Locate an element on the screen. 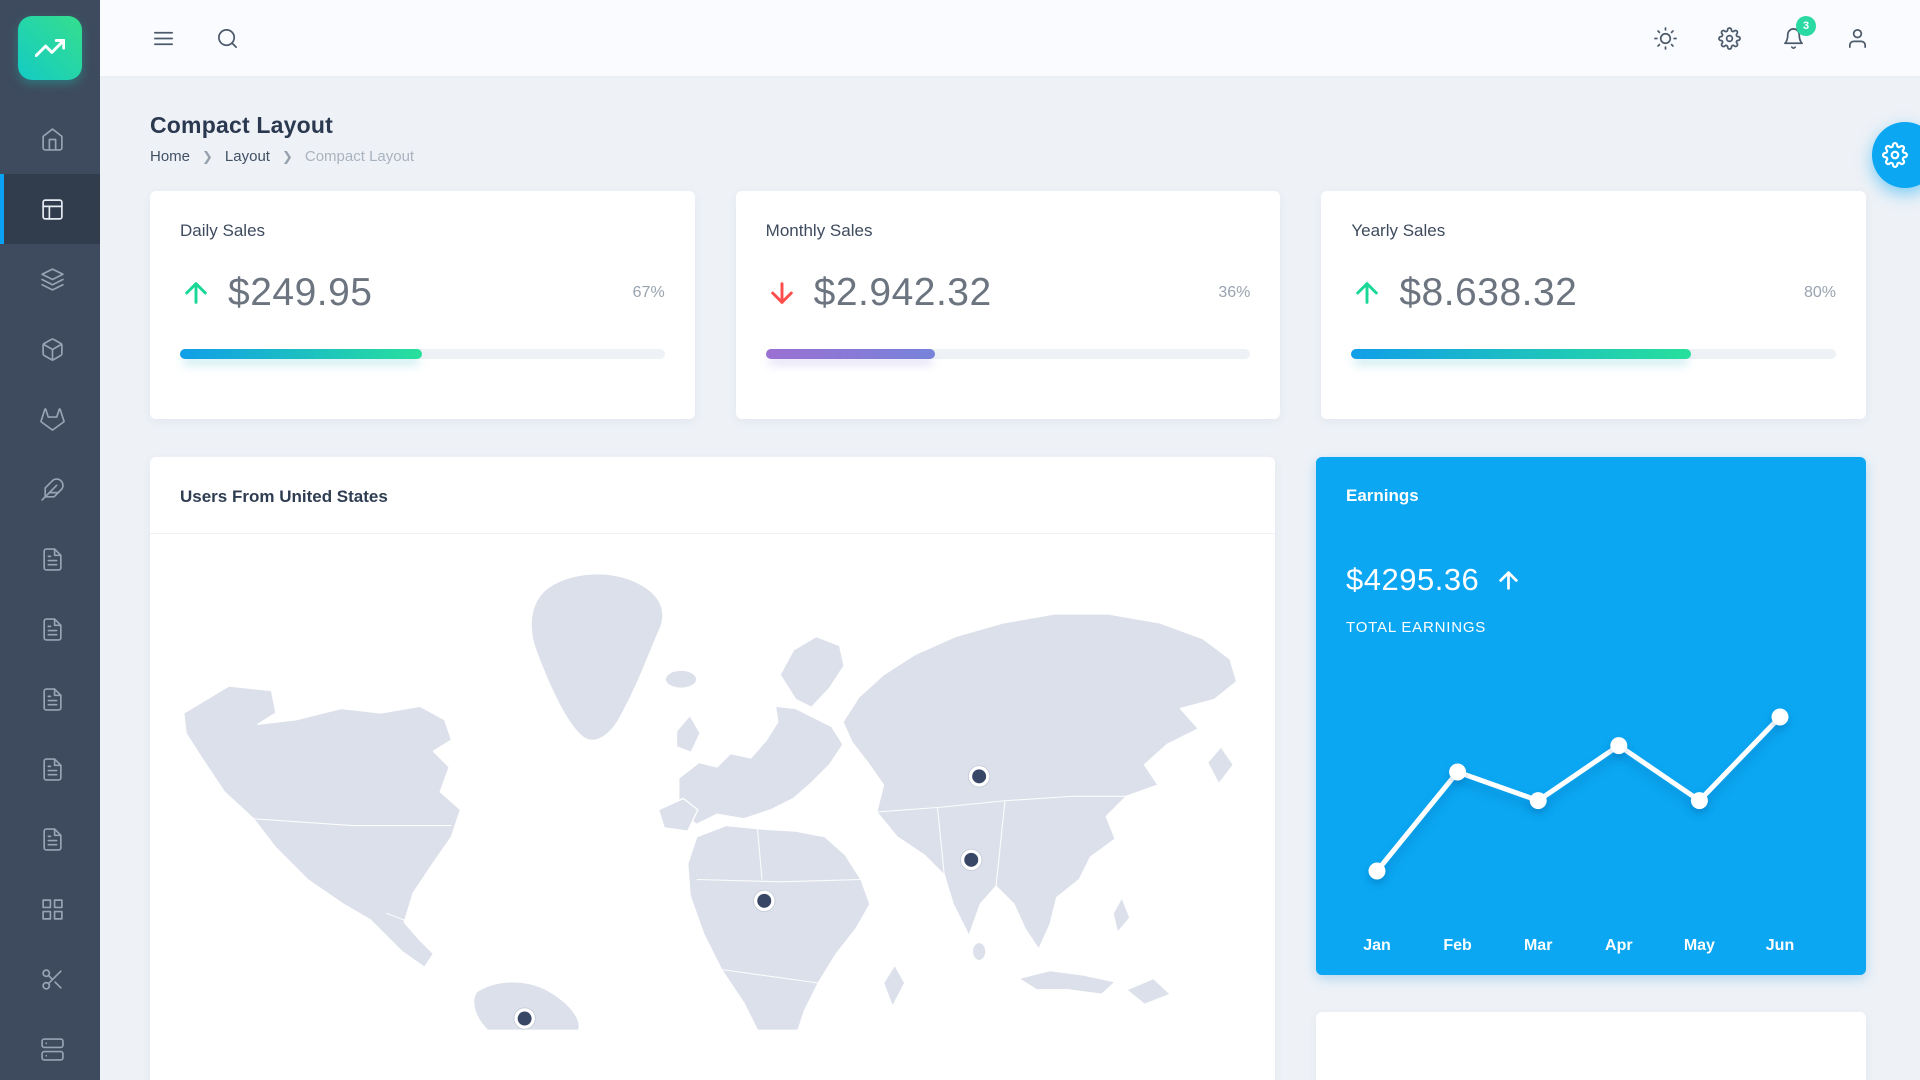 The height and width of the screenshot is (1080, 1920). sidebar-item-layout is located at coordinates (50, 209).